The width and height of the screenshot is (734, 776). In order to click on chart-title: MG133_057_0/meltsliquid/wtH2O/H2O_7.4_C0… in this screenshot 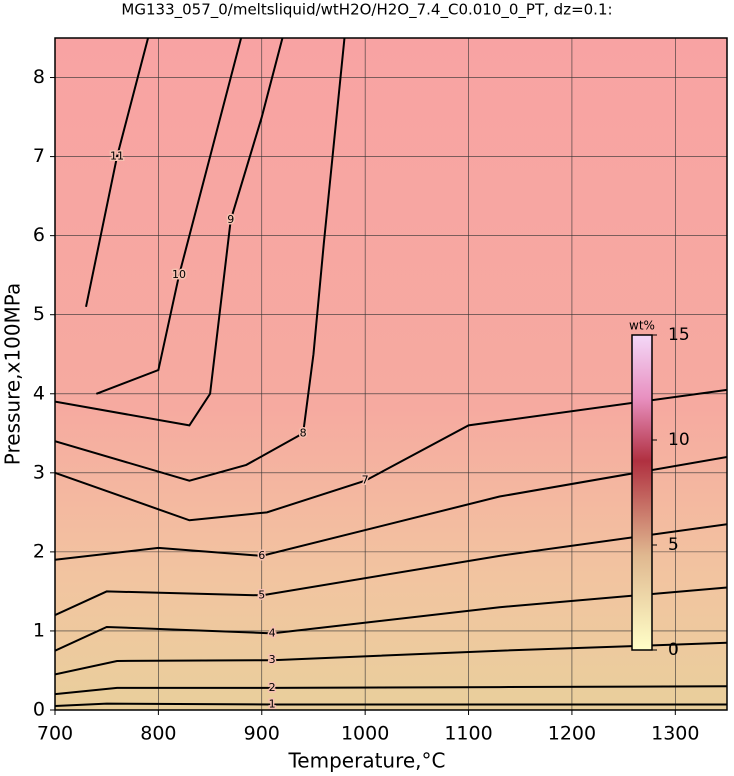, I will do `click(366, 10)`.